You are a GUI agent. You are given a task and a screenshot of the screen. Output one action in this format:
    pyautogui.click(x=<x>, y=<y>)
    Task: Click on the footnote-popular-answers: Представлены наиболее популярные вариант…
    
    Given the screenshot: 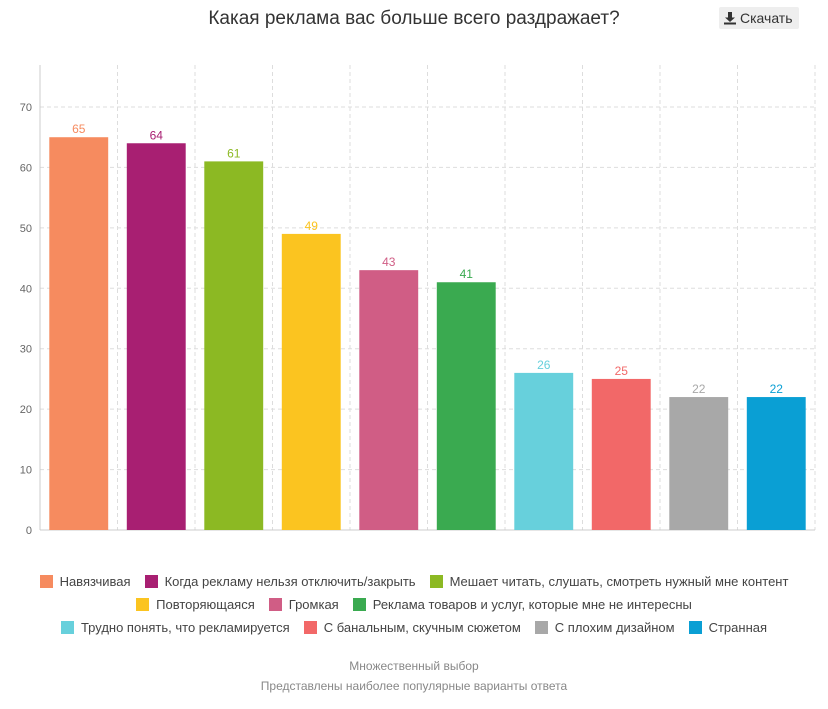 What is the action you would take?
    pyautogui.click(x=414, y=686)
    